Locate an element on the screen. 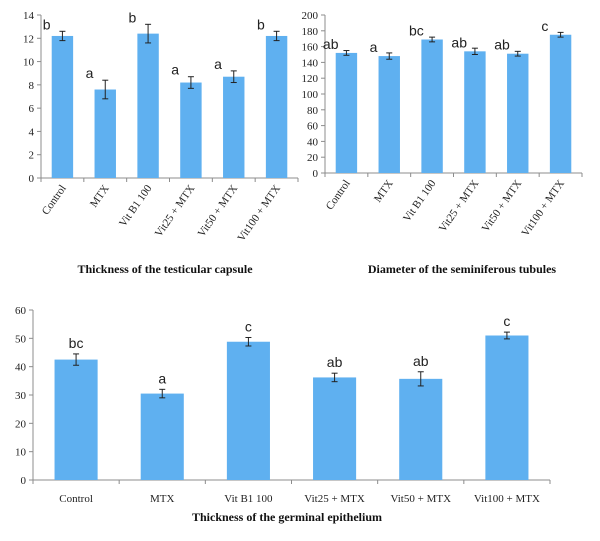 This screenshot has width=600, height=541. y-tick-label: 8 is located at coordinates (32, 86).